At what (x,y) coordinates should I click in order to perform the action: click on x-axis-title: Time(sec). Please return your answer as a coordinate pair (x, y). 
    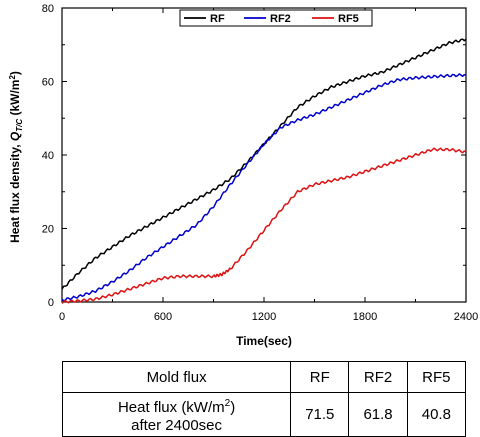
    Looking at the image, I should click on (264, 341).